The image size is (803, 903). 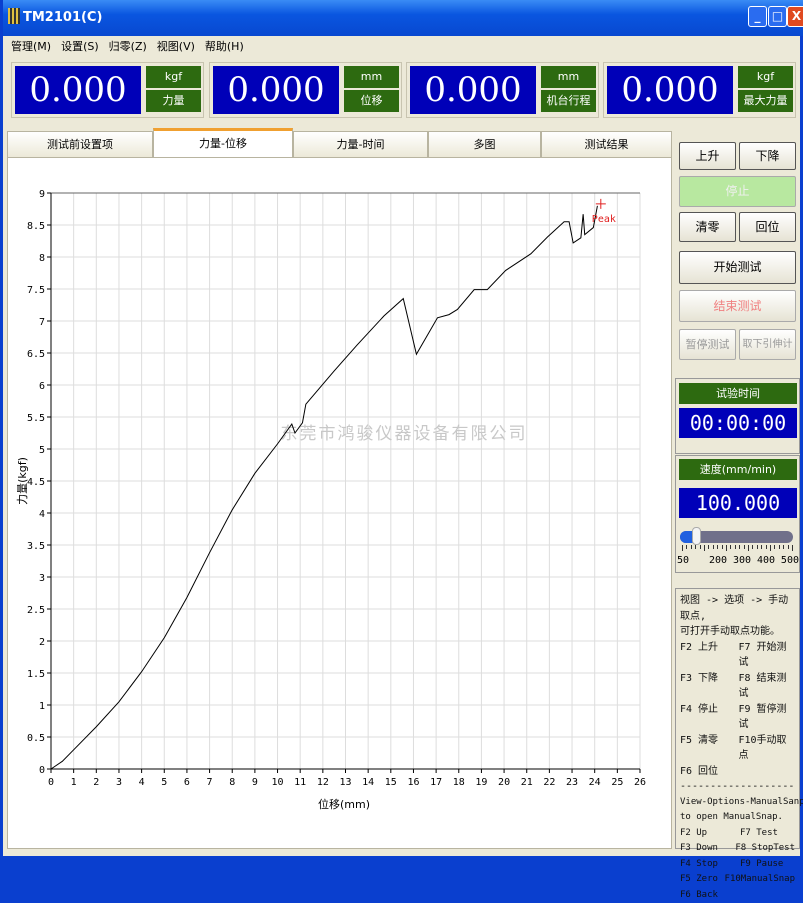 I want to click on title-bar: TM2101(C) _ □ X, so click(x=403, y=18).